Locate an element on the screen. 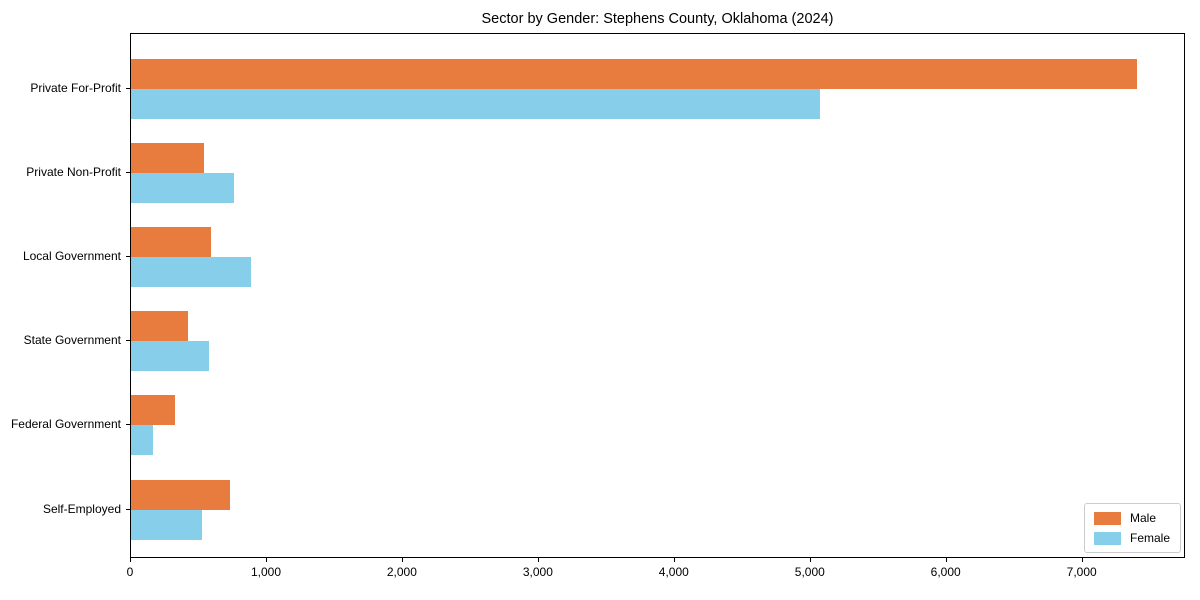 Image resolution: width=1200 pixels, height=600 pixels. legend-label: Female is located at coordinates (1149, 538).